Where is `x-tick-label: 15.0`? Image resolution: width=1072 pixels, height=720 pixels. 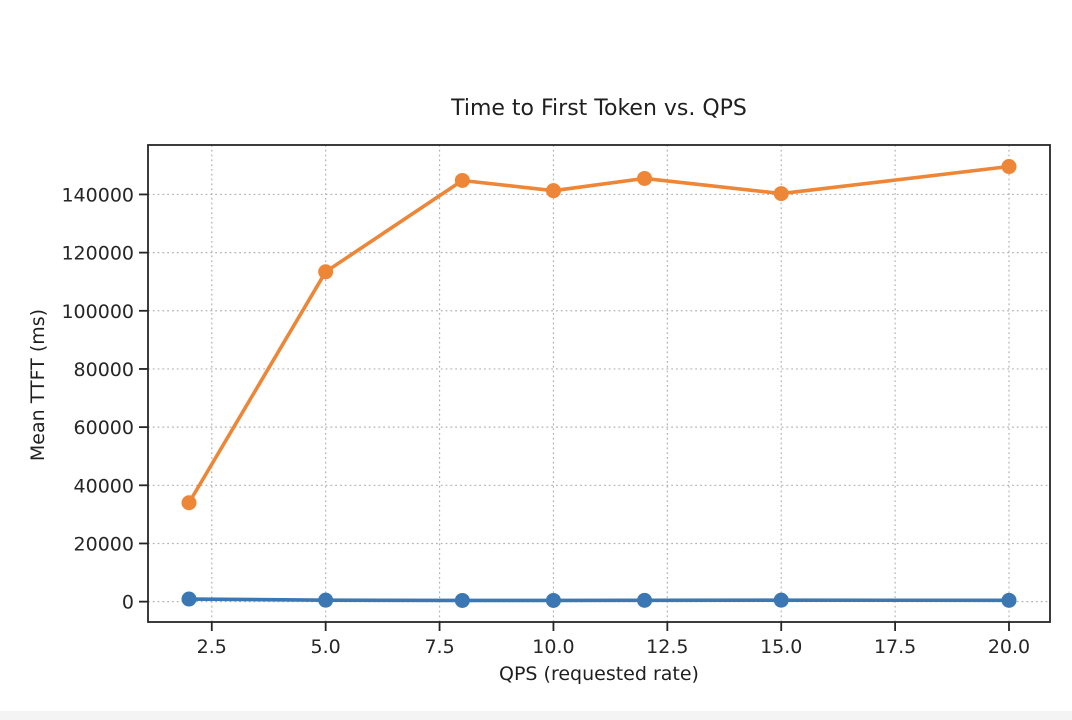
x-tick-label: 15.0 is located at coordinates (781, 647).